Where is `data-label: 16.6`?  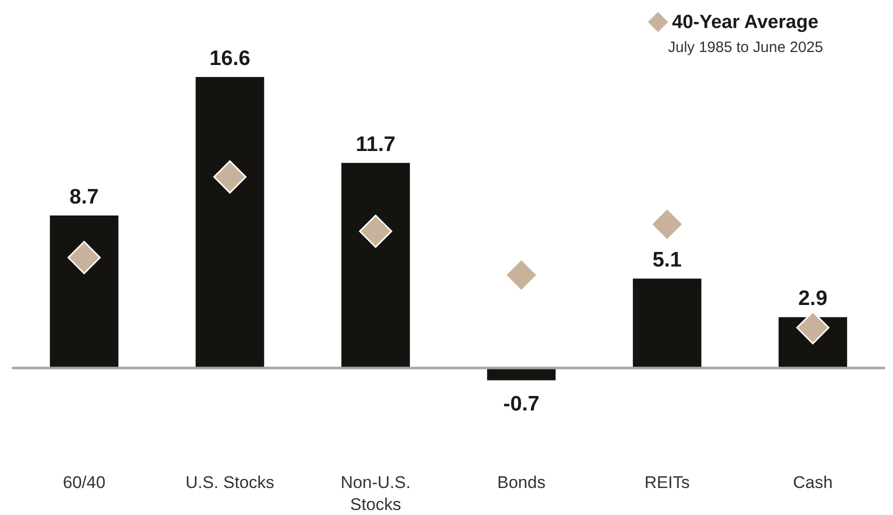
data-label: 16.6 is located at coordinates (229, 58).